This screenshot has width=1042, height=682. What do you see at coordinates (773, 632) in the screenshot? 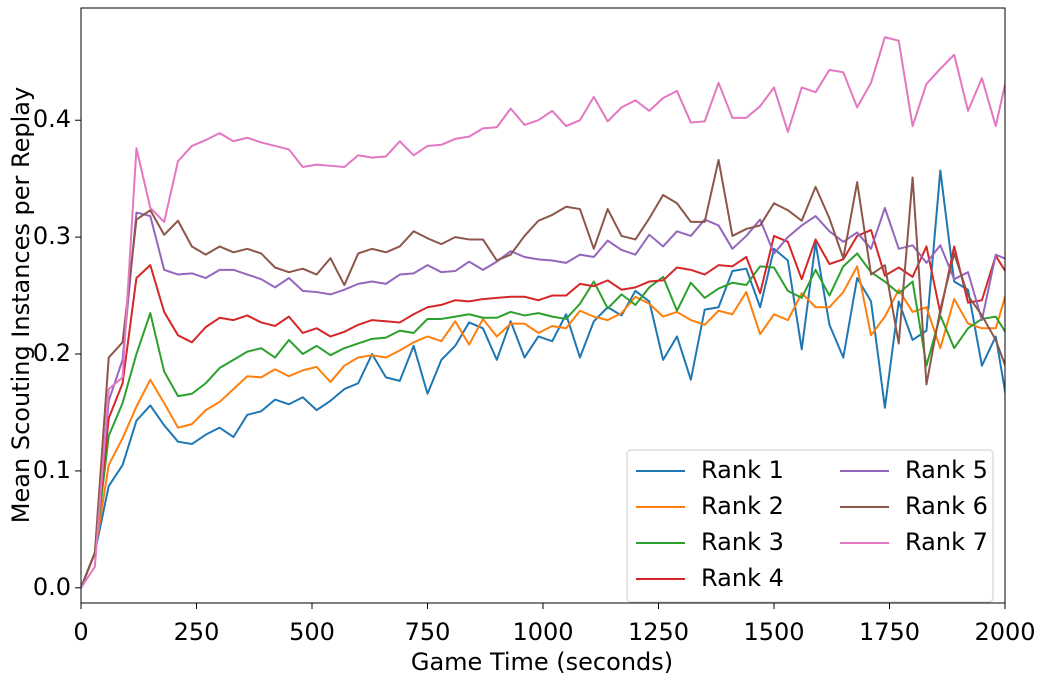
I see `x-tick-label: 1500` at bounding box center [773, 632].